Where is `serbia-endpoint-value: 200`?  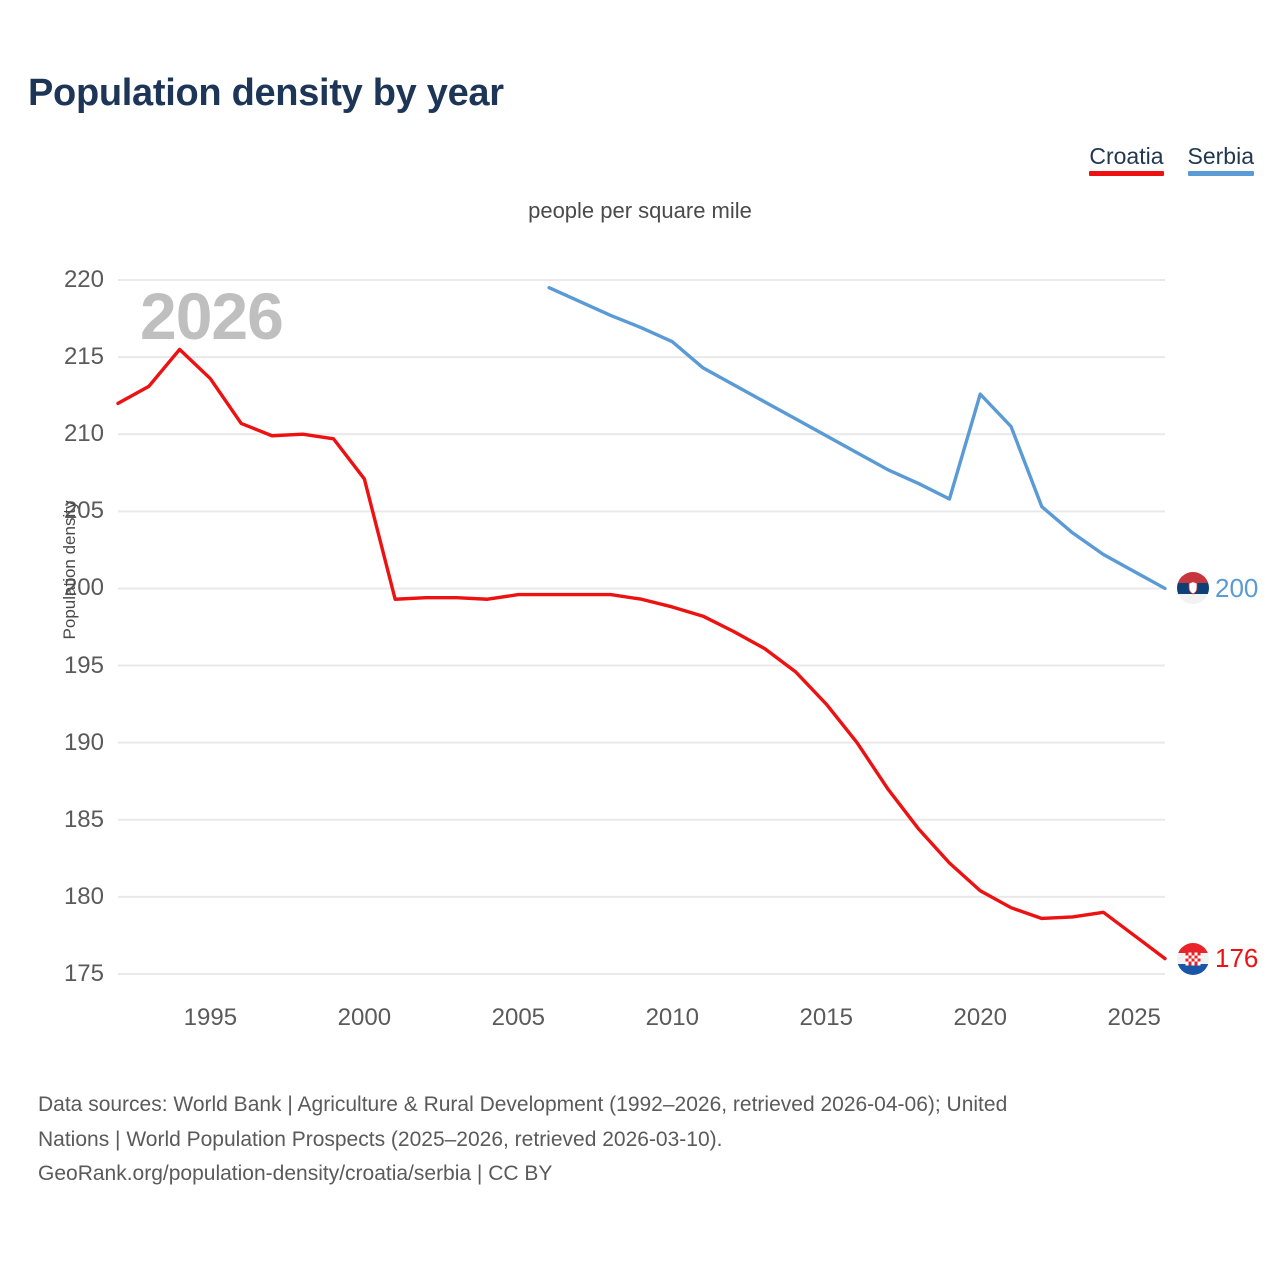
serbia-endpoint-value: 200 is located at coordinates (1237, 587).